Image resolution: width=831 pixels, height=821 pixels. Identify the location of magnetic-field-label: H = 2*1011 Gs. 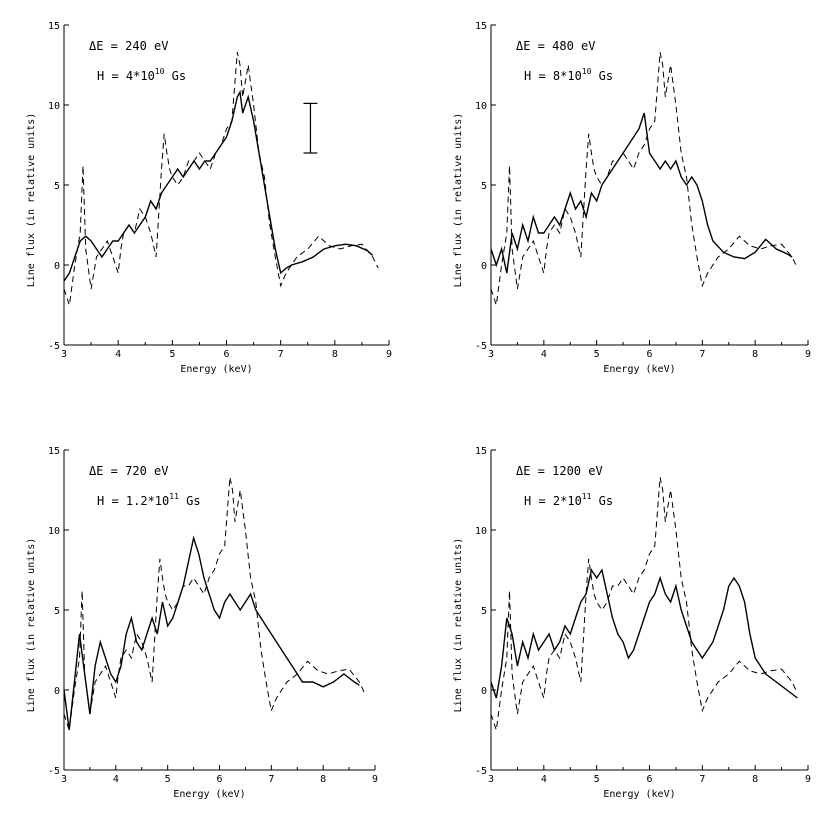
(568, 500).